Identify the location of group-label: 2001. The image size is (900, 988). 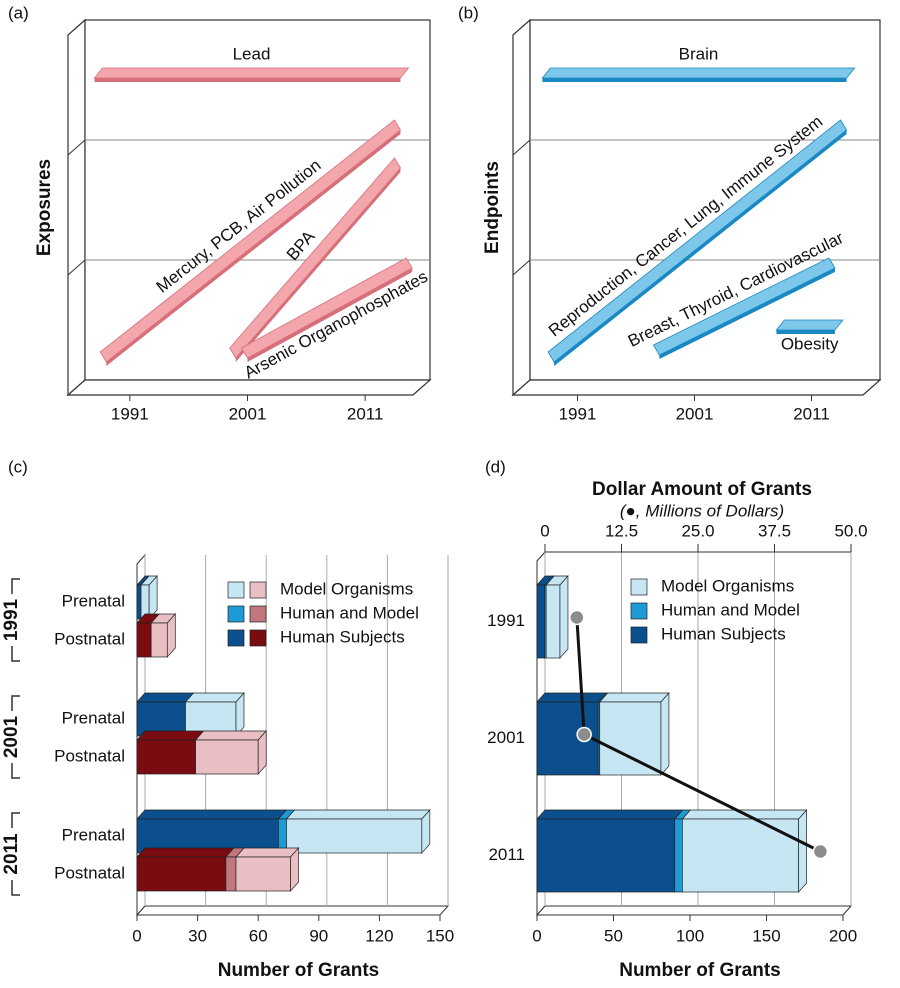
(11, 736).